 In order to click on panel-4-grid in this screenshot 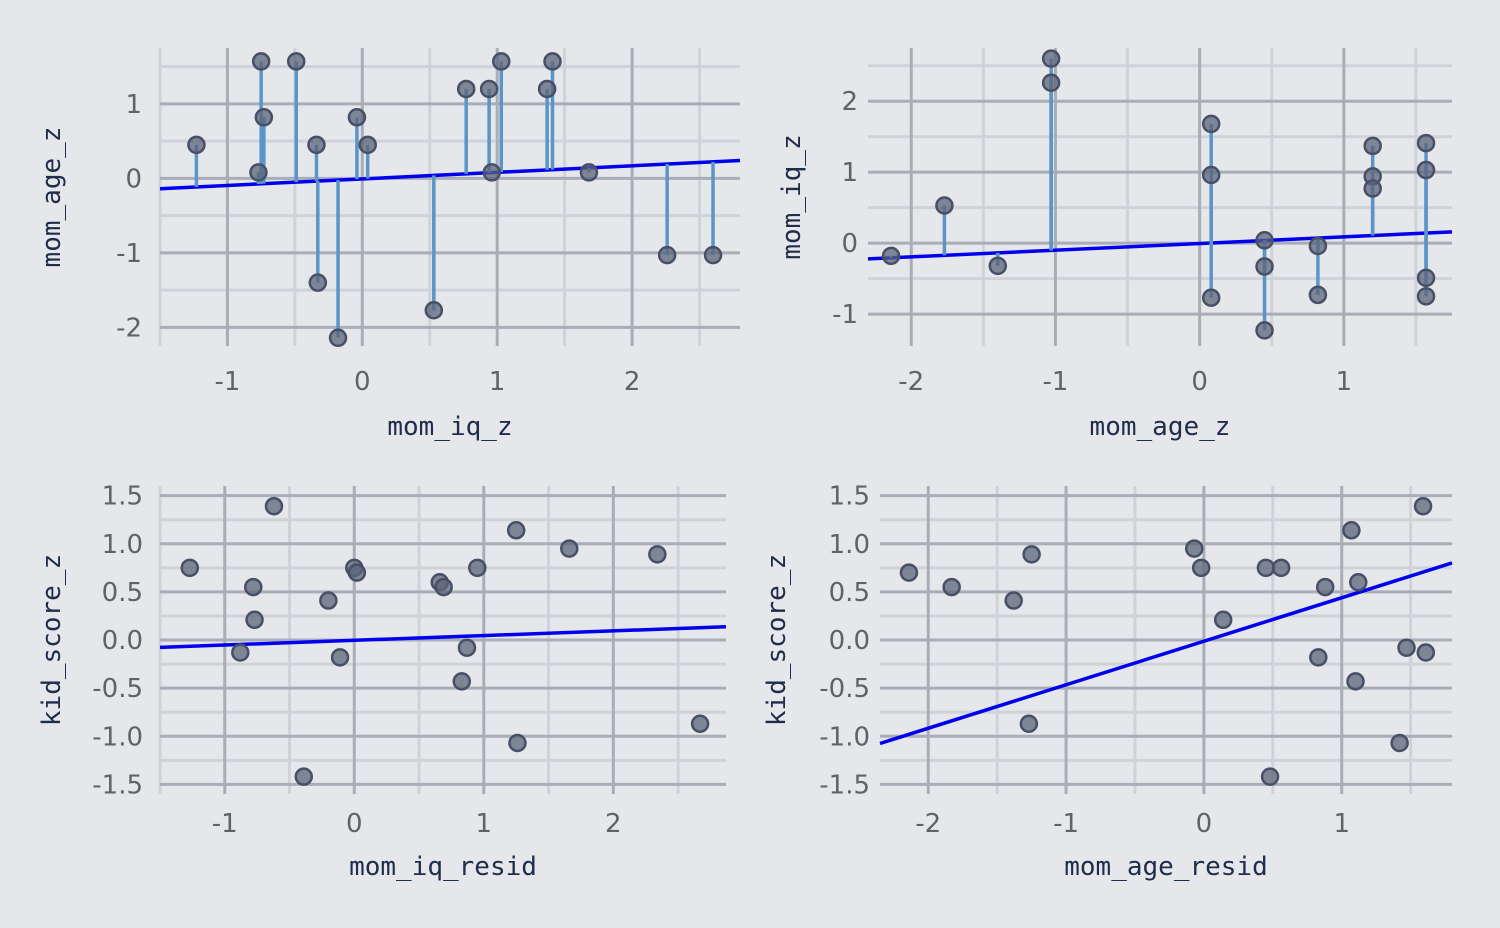, I will do `click(1166, 640)`.